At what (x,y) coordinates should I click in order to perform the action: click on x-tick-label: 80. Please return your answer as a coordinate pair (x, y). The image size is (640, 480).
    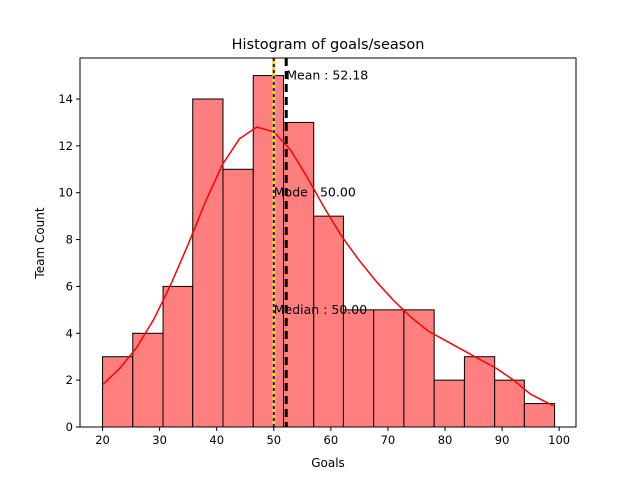
    Looking at the image, I should click on (445, 440).